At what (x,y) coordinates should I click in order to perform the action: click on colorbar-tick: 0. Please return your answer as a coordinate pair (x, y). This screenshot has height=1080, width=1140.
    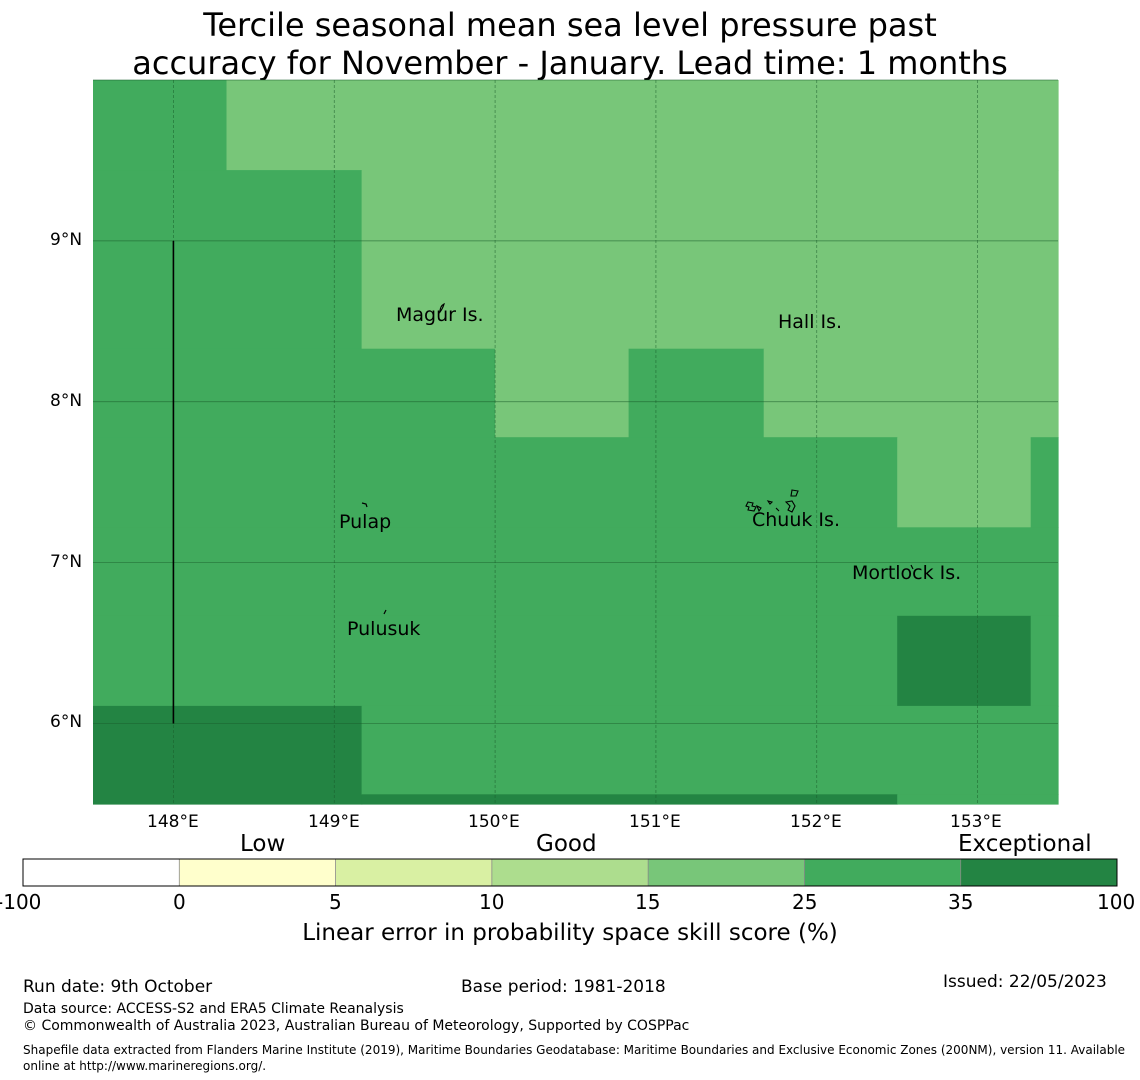
    Looking at the image, I should click on (179, 902).